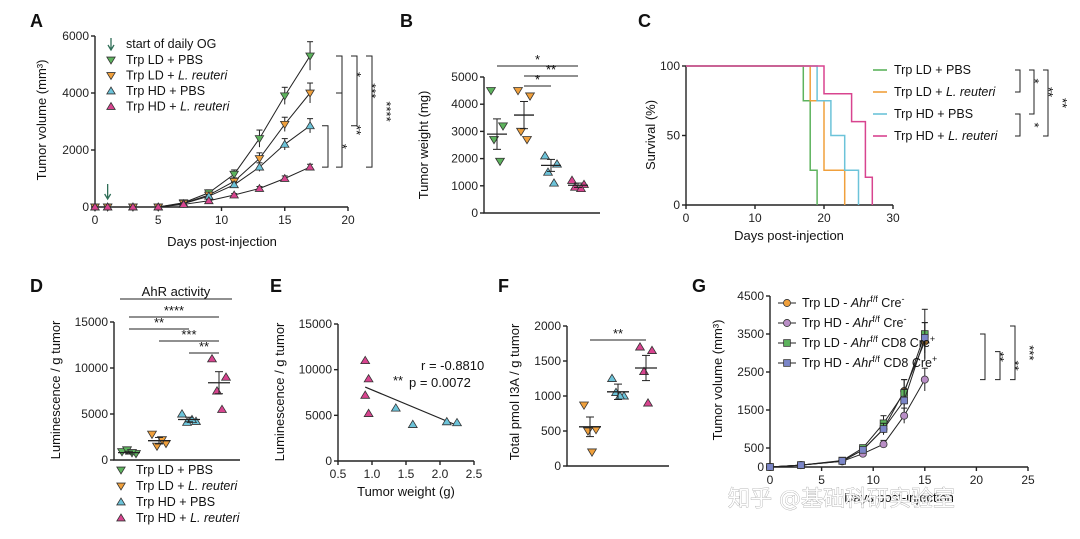  Describe the element at coordinates (464, 159) in the screenshot. I see `panel-b-ytick-label: 2000` at that location.